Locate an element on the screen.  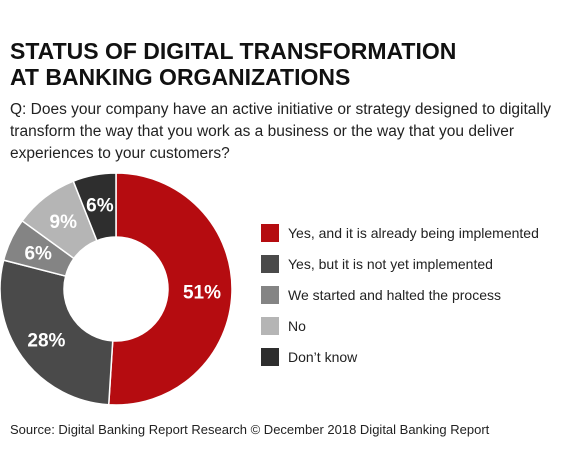
donut-slice-labels: 51% 28% 6% 9% 6% is located at coordinates (122, 274).